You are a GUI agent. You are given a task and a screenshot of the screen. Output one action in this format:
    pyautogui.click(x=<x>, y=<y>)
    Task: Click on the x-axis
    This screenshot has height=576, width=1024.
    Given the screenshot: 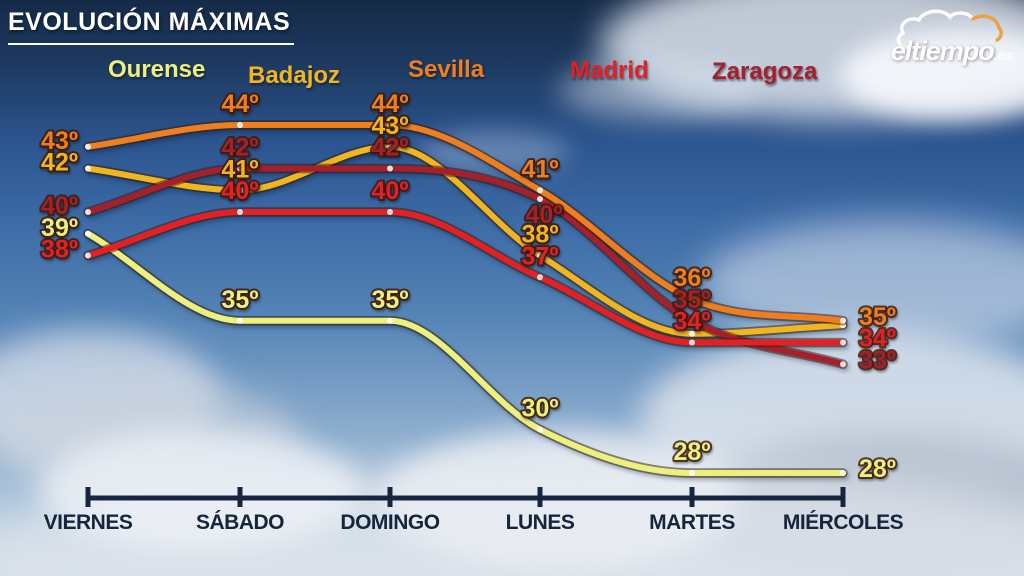 What is the action you would take?
    pyautogui.click(x=465, y=497)
    